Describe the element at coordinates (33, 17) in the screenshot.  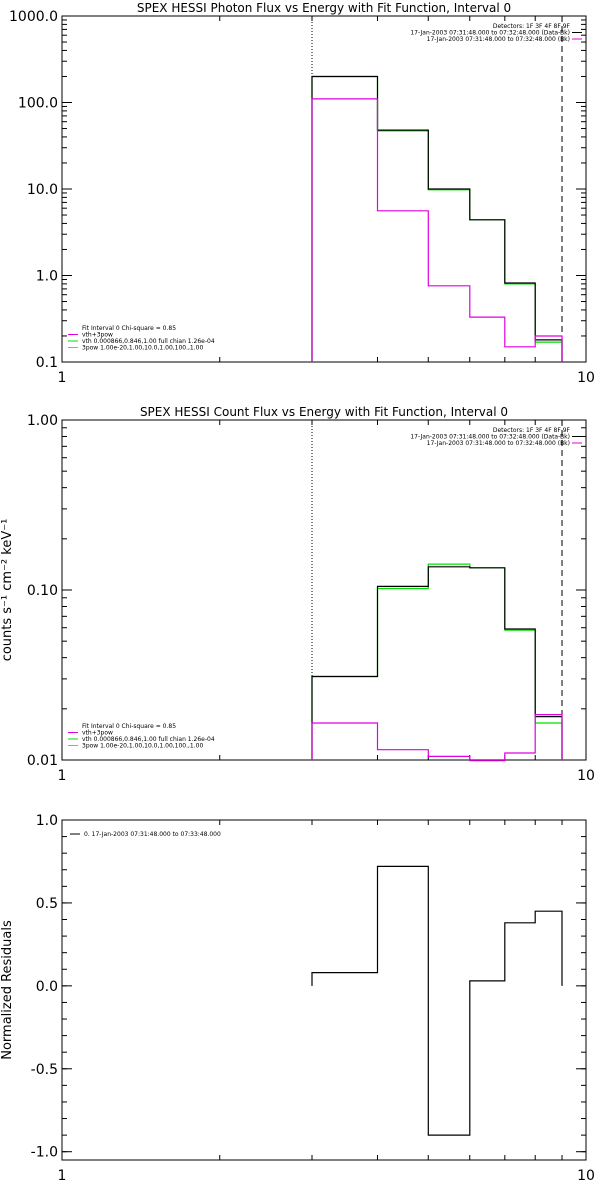
I see `y-tick-label: 1000.0` at that location.